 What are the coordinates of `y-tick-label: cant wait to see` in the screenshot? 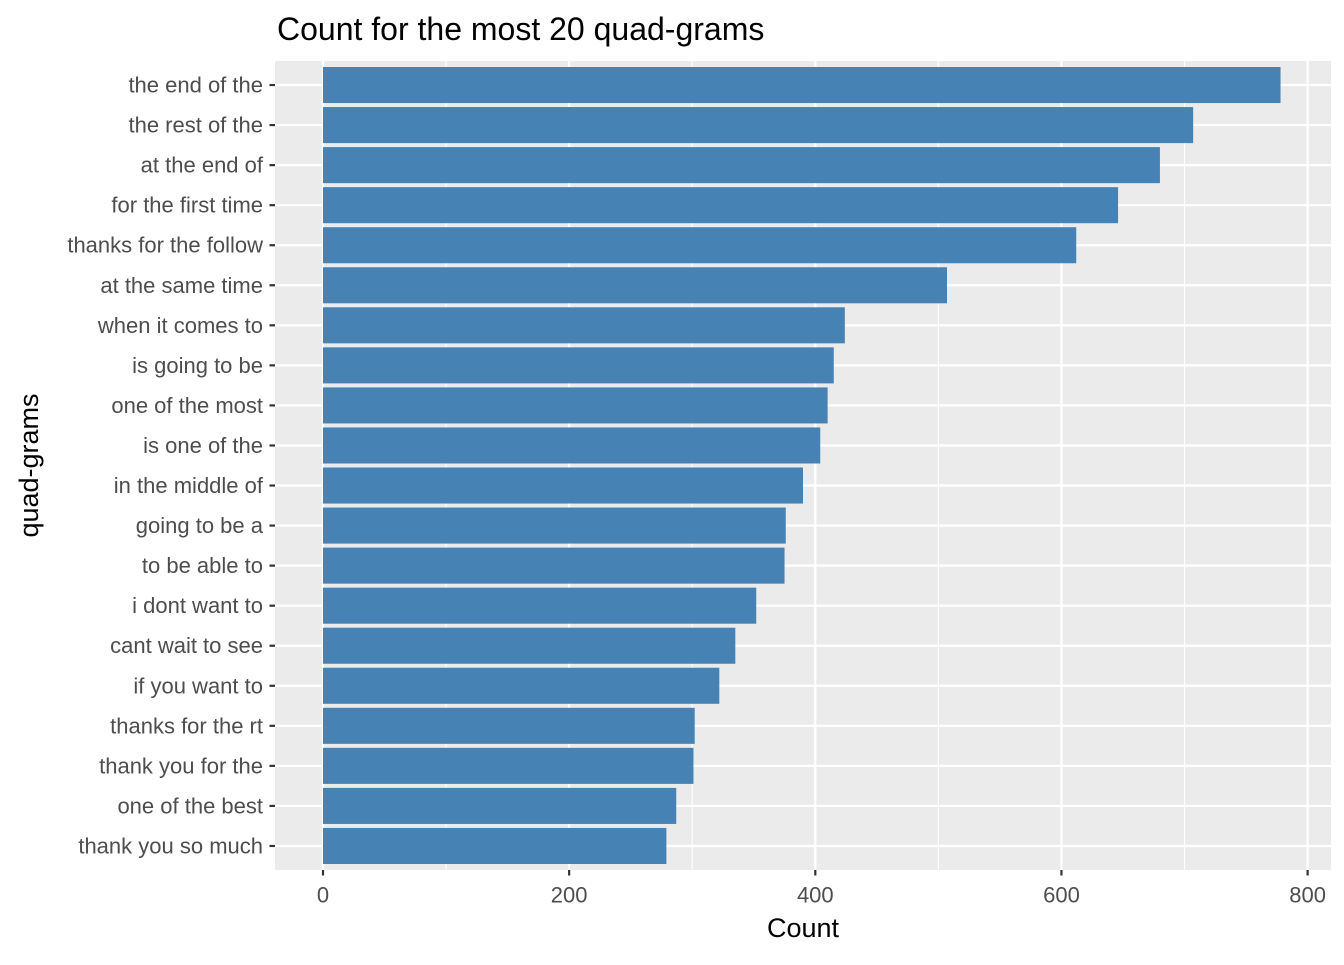 It's located at (186, 645).